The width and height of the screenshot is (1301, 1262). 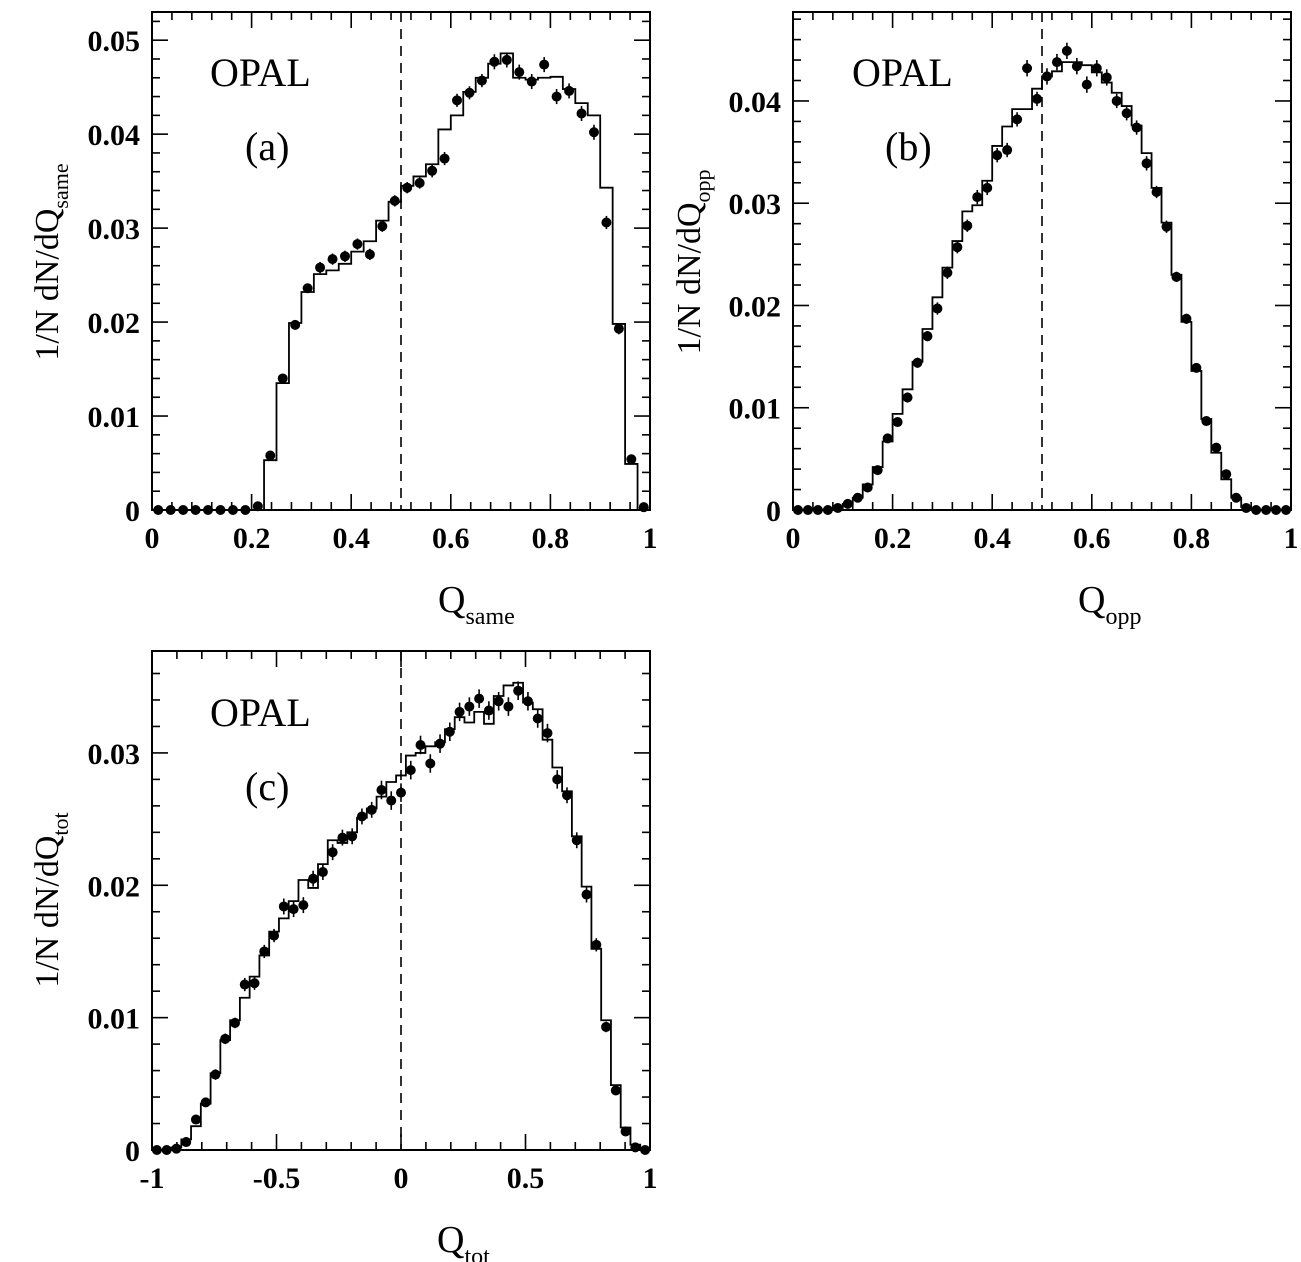 I want to click on x-tick-label: 0.8, so click(x=1192, y=538).